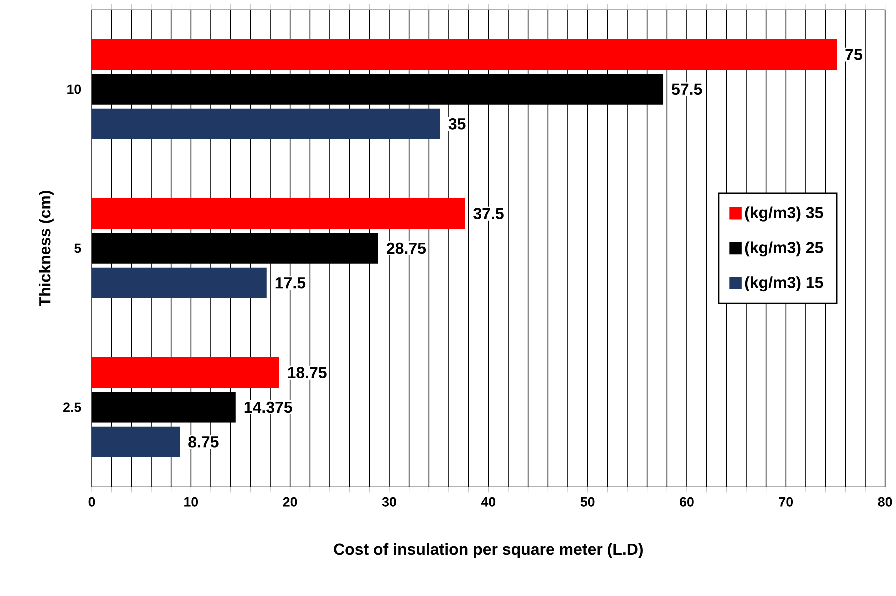  I want to click on x-tick-label: 40, so click(488, 502).